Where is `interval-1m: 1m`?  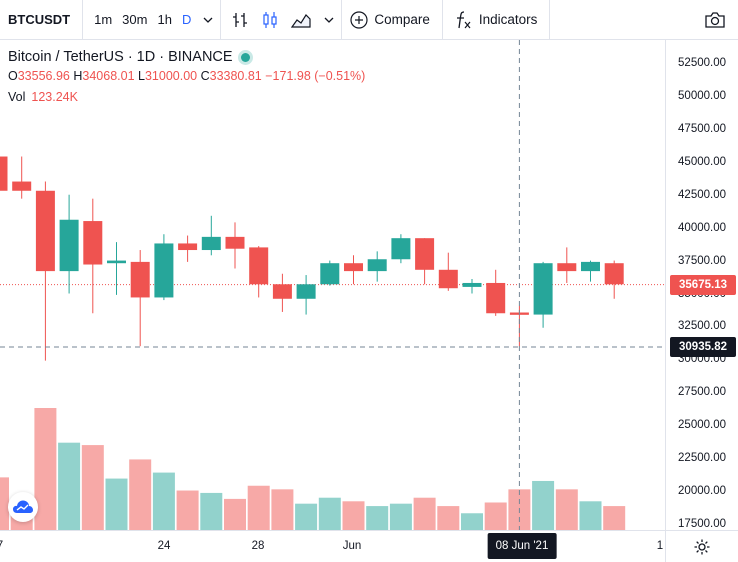
interval-1m: 1m is located at coordinates (103, 19).